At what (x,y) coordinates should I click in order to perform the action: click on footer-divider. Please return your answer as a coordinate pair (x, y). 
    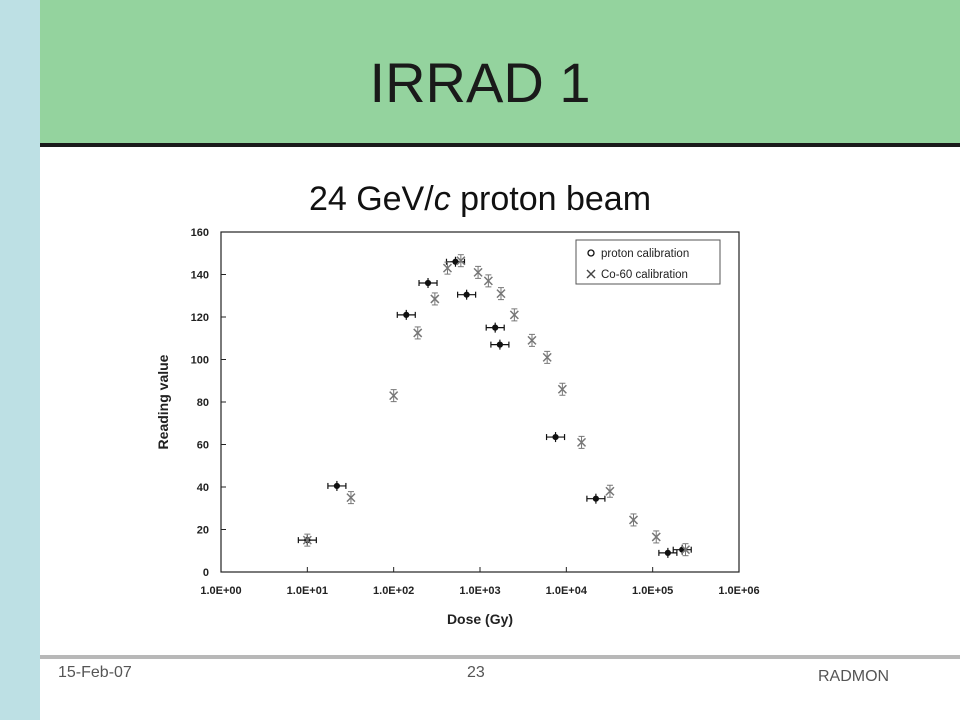
    Looking at the image, I should click on (500, 657).